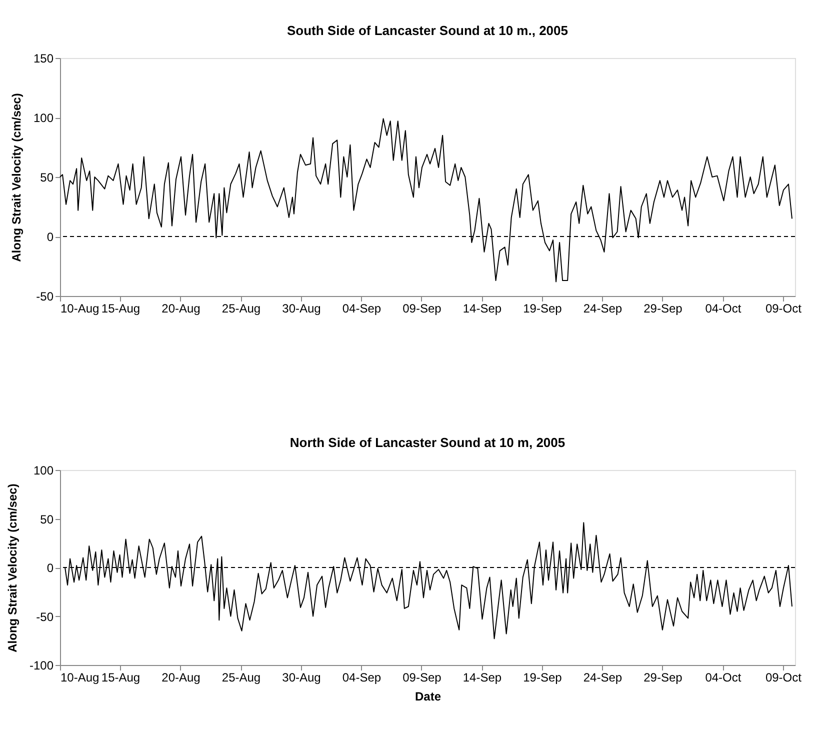 This screenshot has width=828, height=751. I want to click on x-axis-title: Date, so click(428, 697).